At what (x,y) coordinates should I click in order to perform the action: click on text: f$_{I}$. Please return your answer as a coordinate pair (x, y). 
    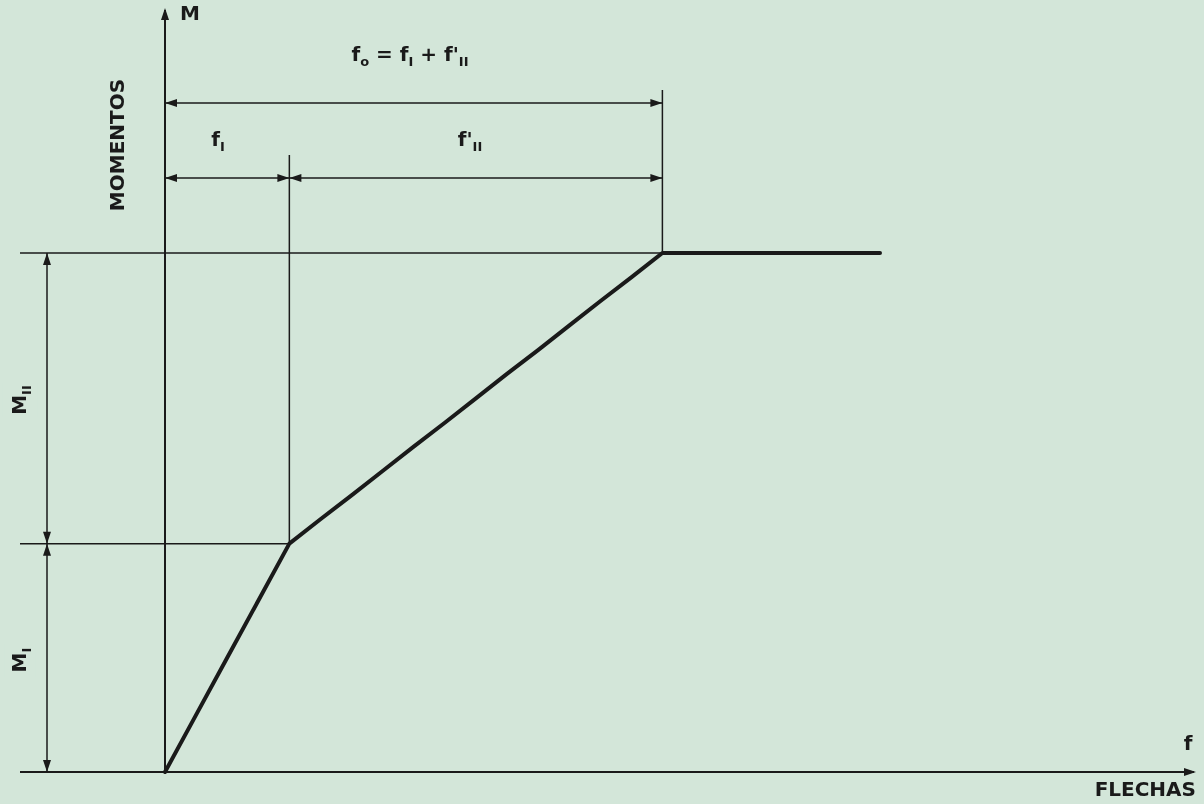
    Looking at the image, I should click on (218, 140).